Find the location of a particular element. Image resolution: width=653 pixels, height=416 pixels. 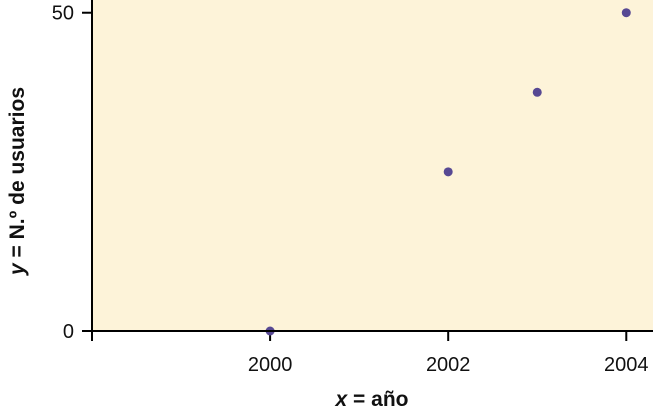

x-axis-title: x = año is located at coordinates (372, 399).